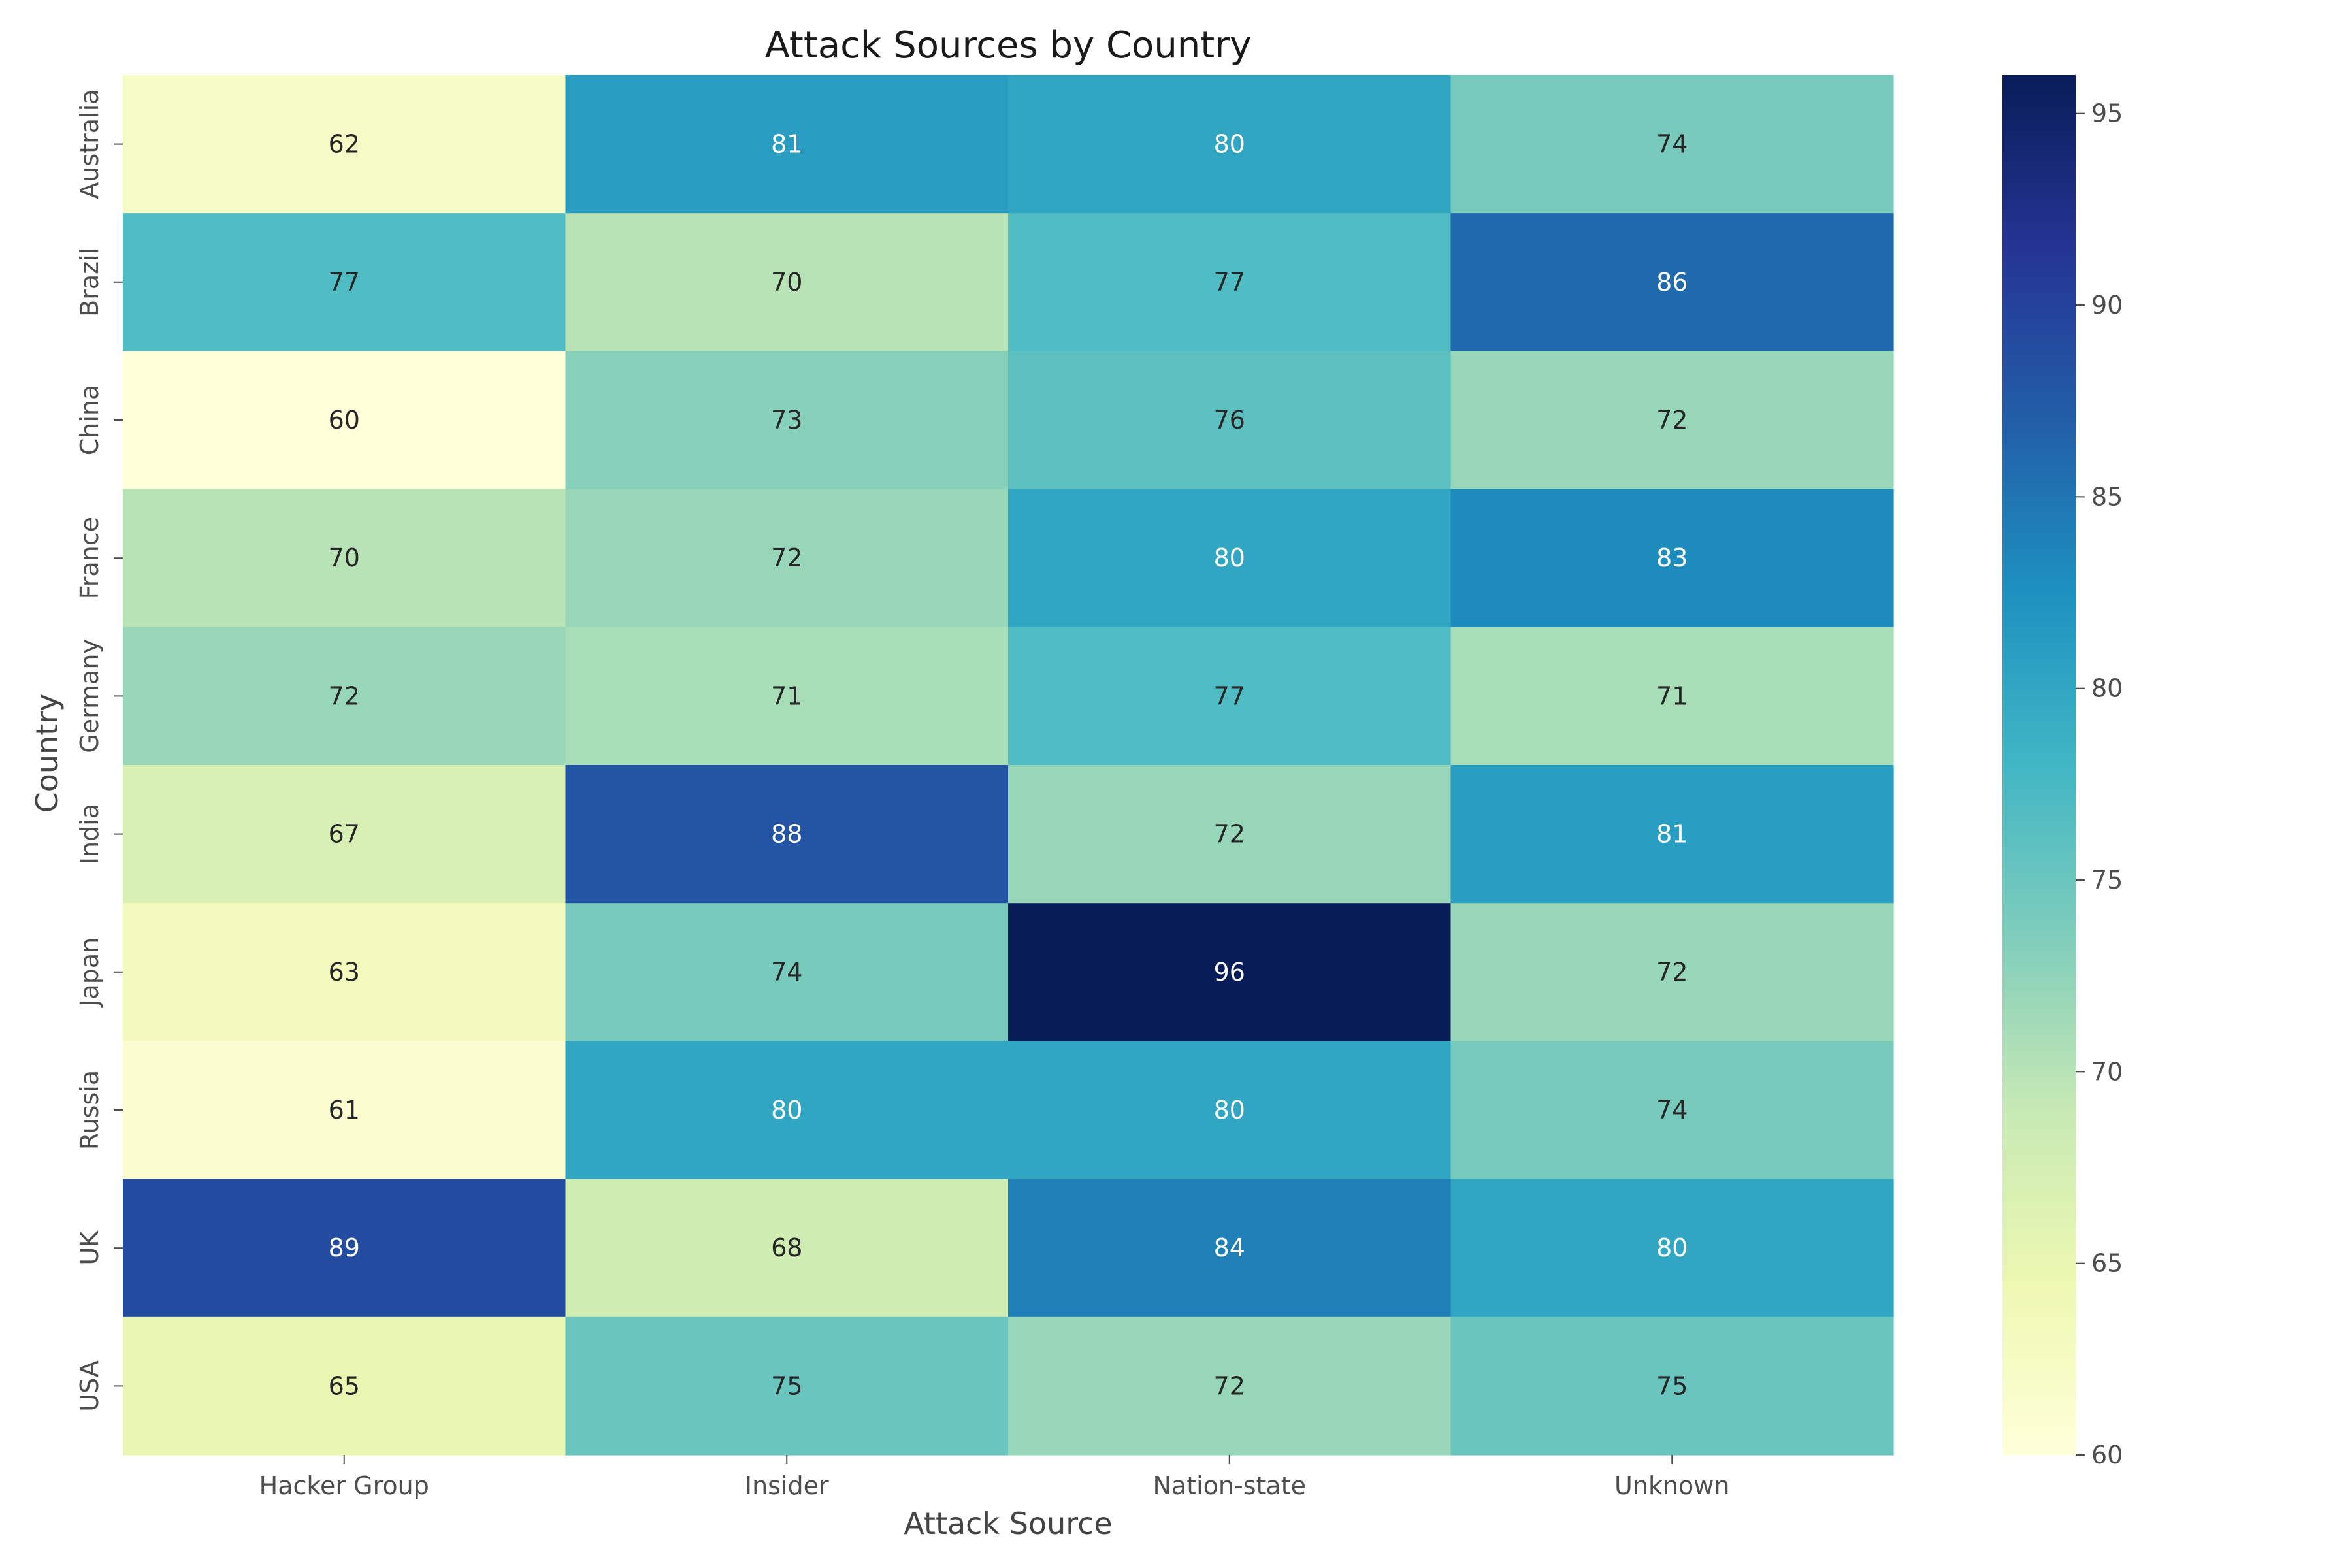 This screenshot has width=2352, height=1568. What do you see at coordinates (89, 282) in the screenshot?
I see `y-tick-label-brazil: Brazil` at bounding box center [89, 282].